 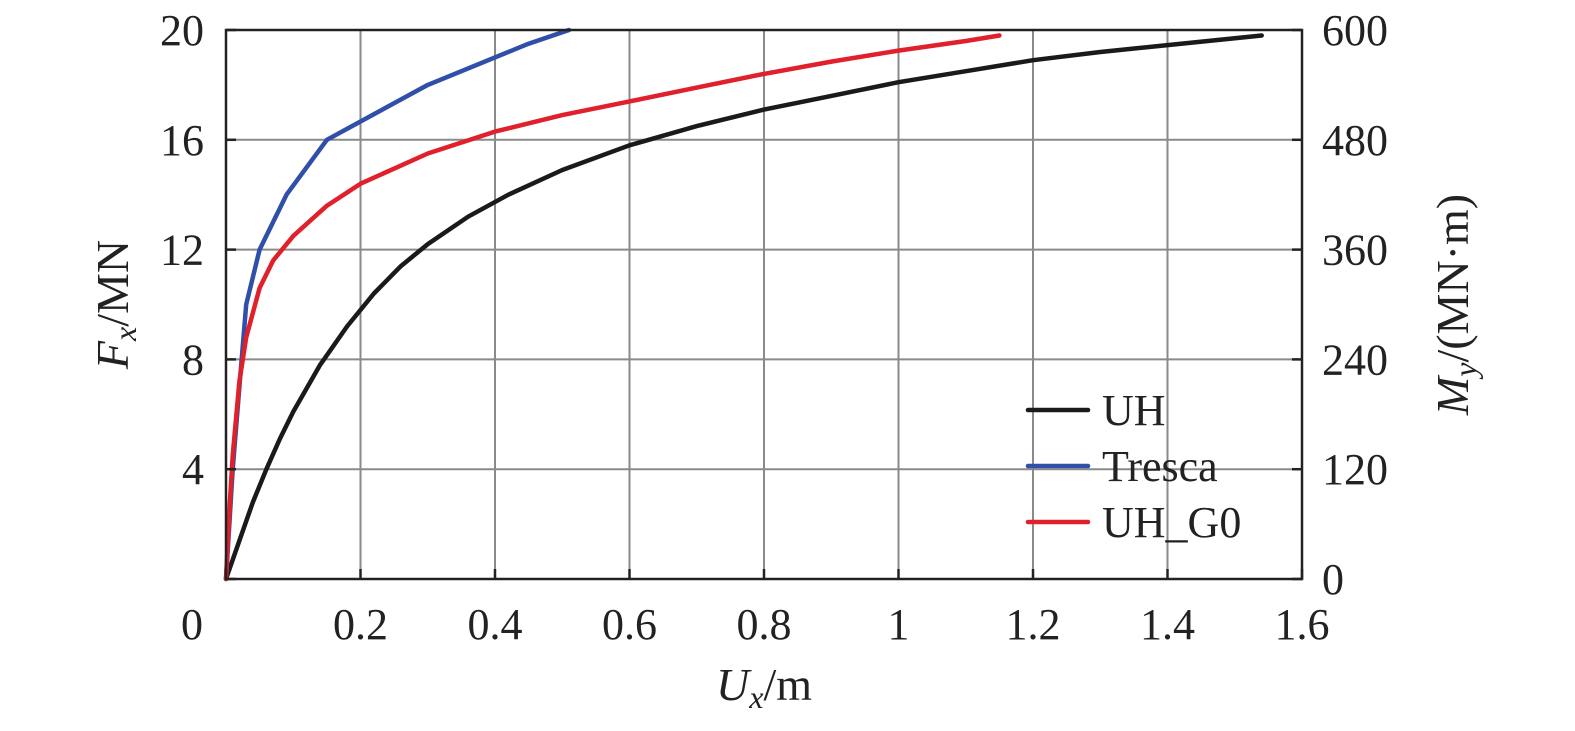 What do you see at coordinates (192, 624) in the screenshot?
I see `x-tick-label: 0` at bounding box center [192, 624].